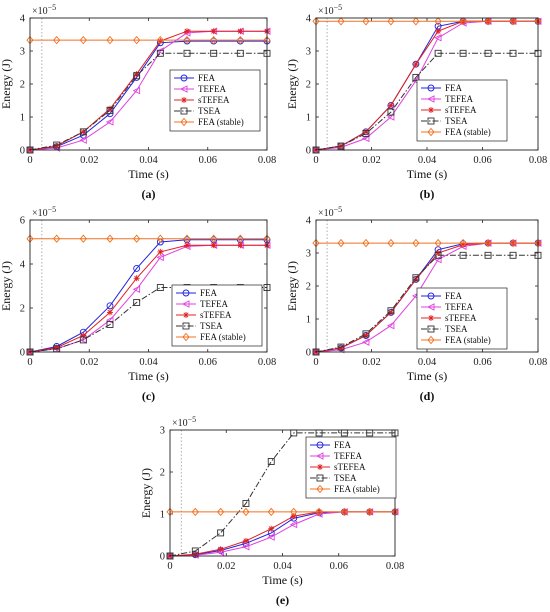 The height and width of the screenshot is (612, 550). I want to click on legend-entry: TSEA, so click(211, 326).